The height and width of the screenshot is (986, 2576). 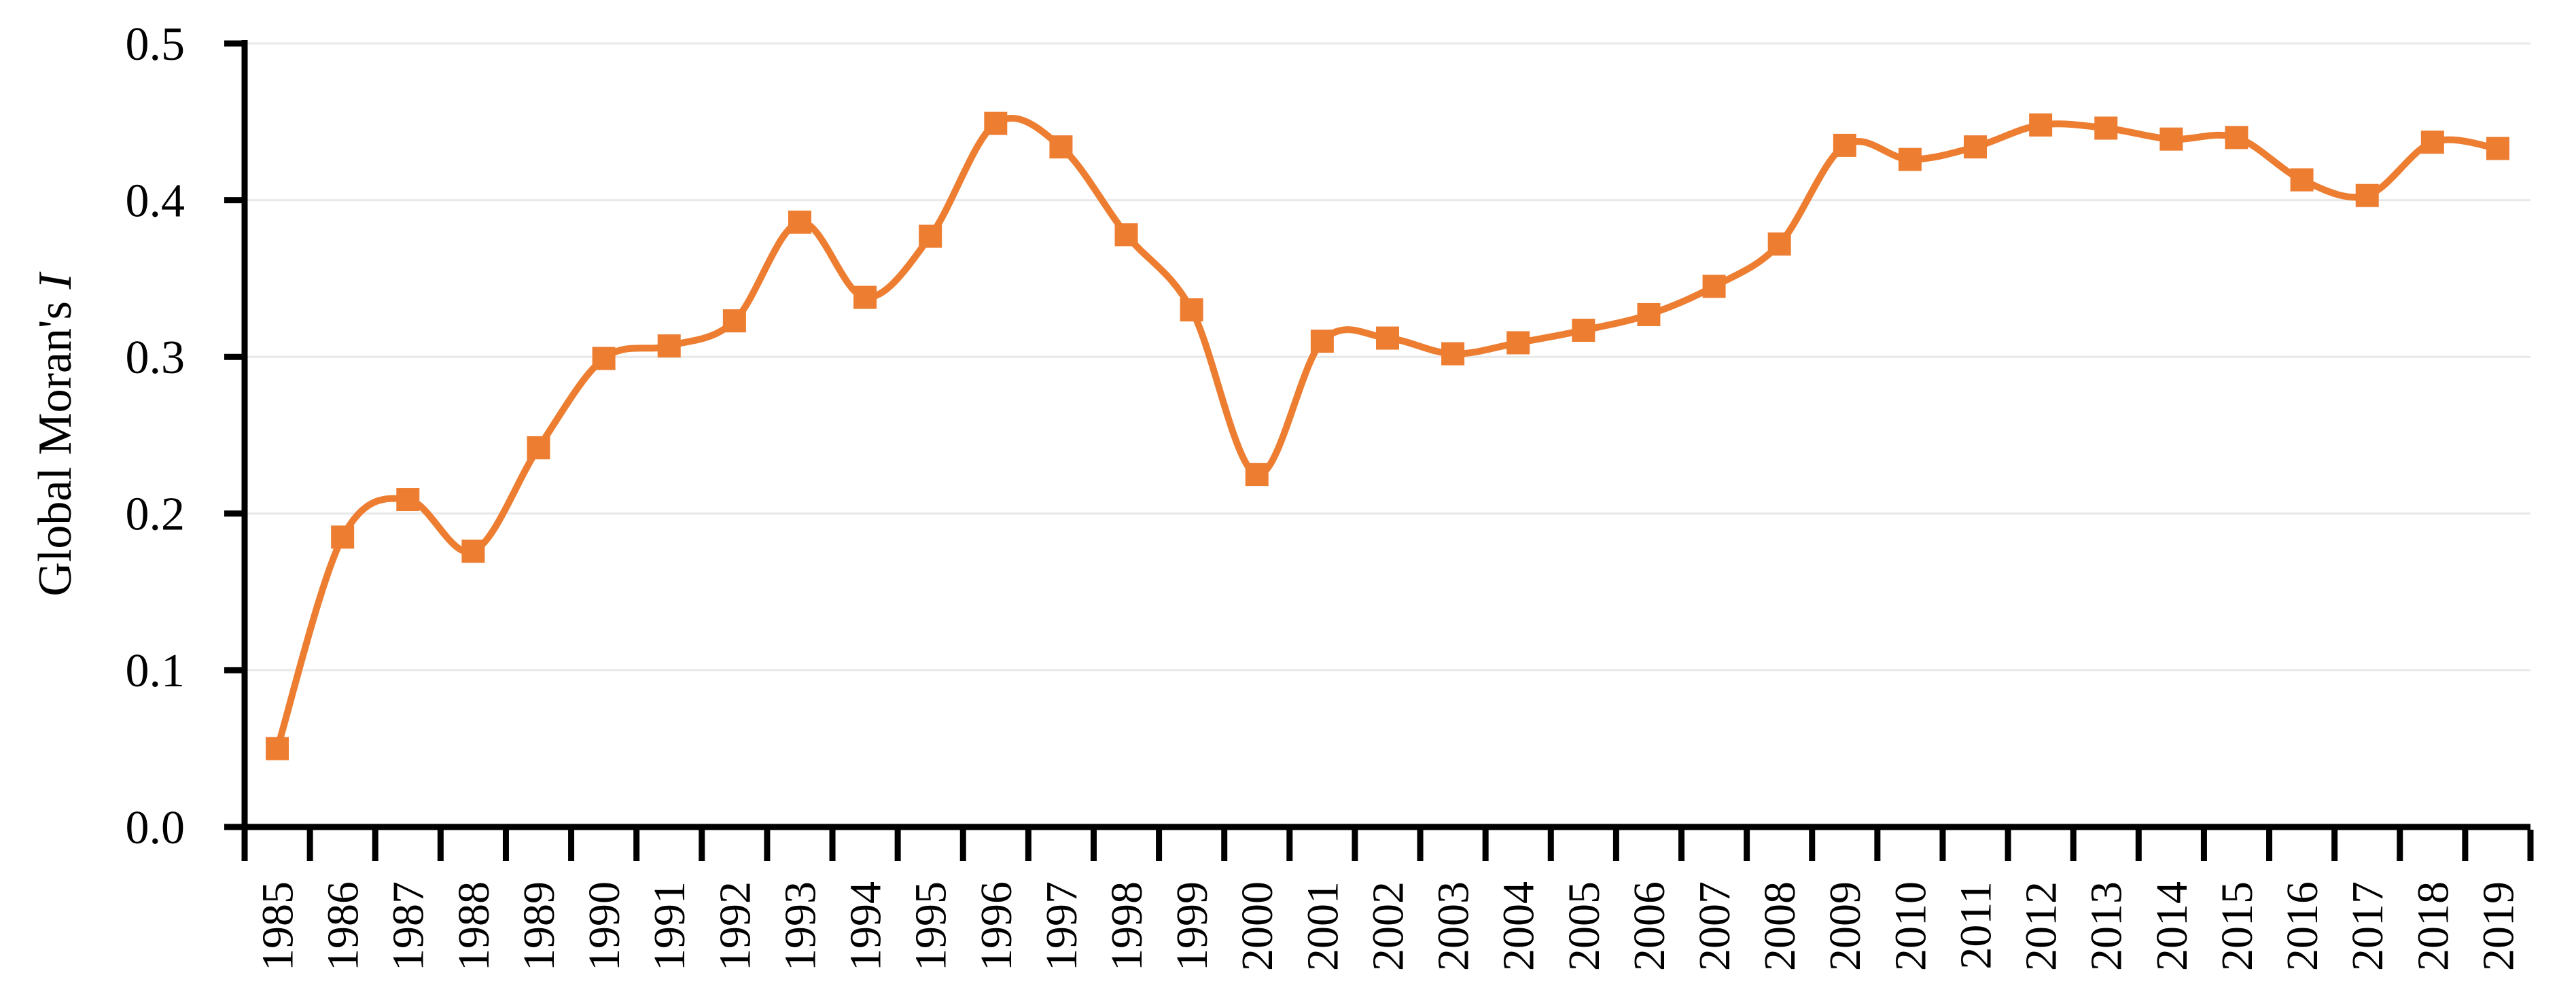 What do you see at coordinates (2433, 926) in the screenshot?
I see `x-tick-label: 2018` at bounding box center [2433, 926].